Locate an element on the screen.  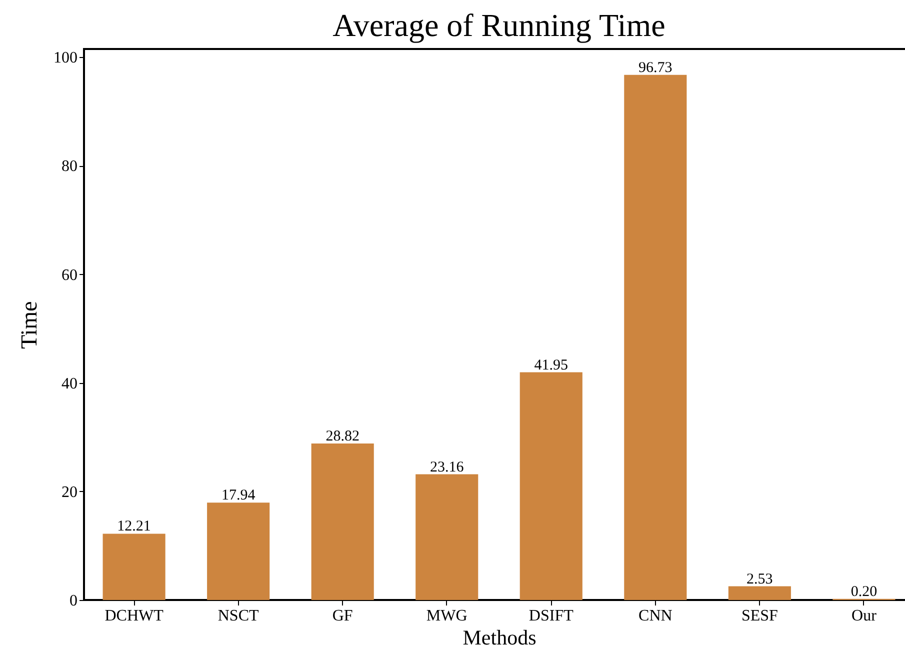
y-tick-label: 60 is located at coordinates (70, 275).